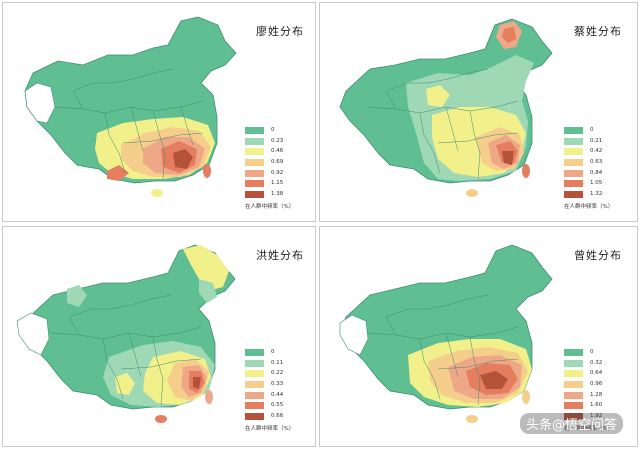 The width and height of the screenshot is (640, 449). I want to click on legend-value: 0.46, so click(277, 151).